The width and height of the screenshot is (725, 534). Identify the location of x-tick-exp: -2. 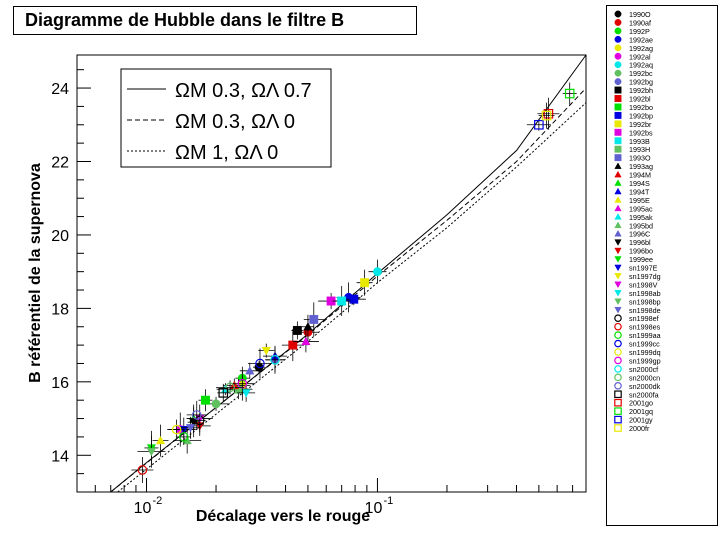
(158, 501).